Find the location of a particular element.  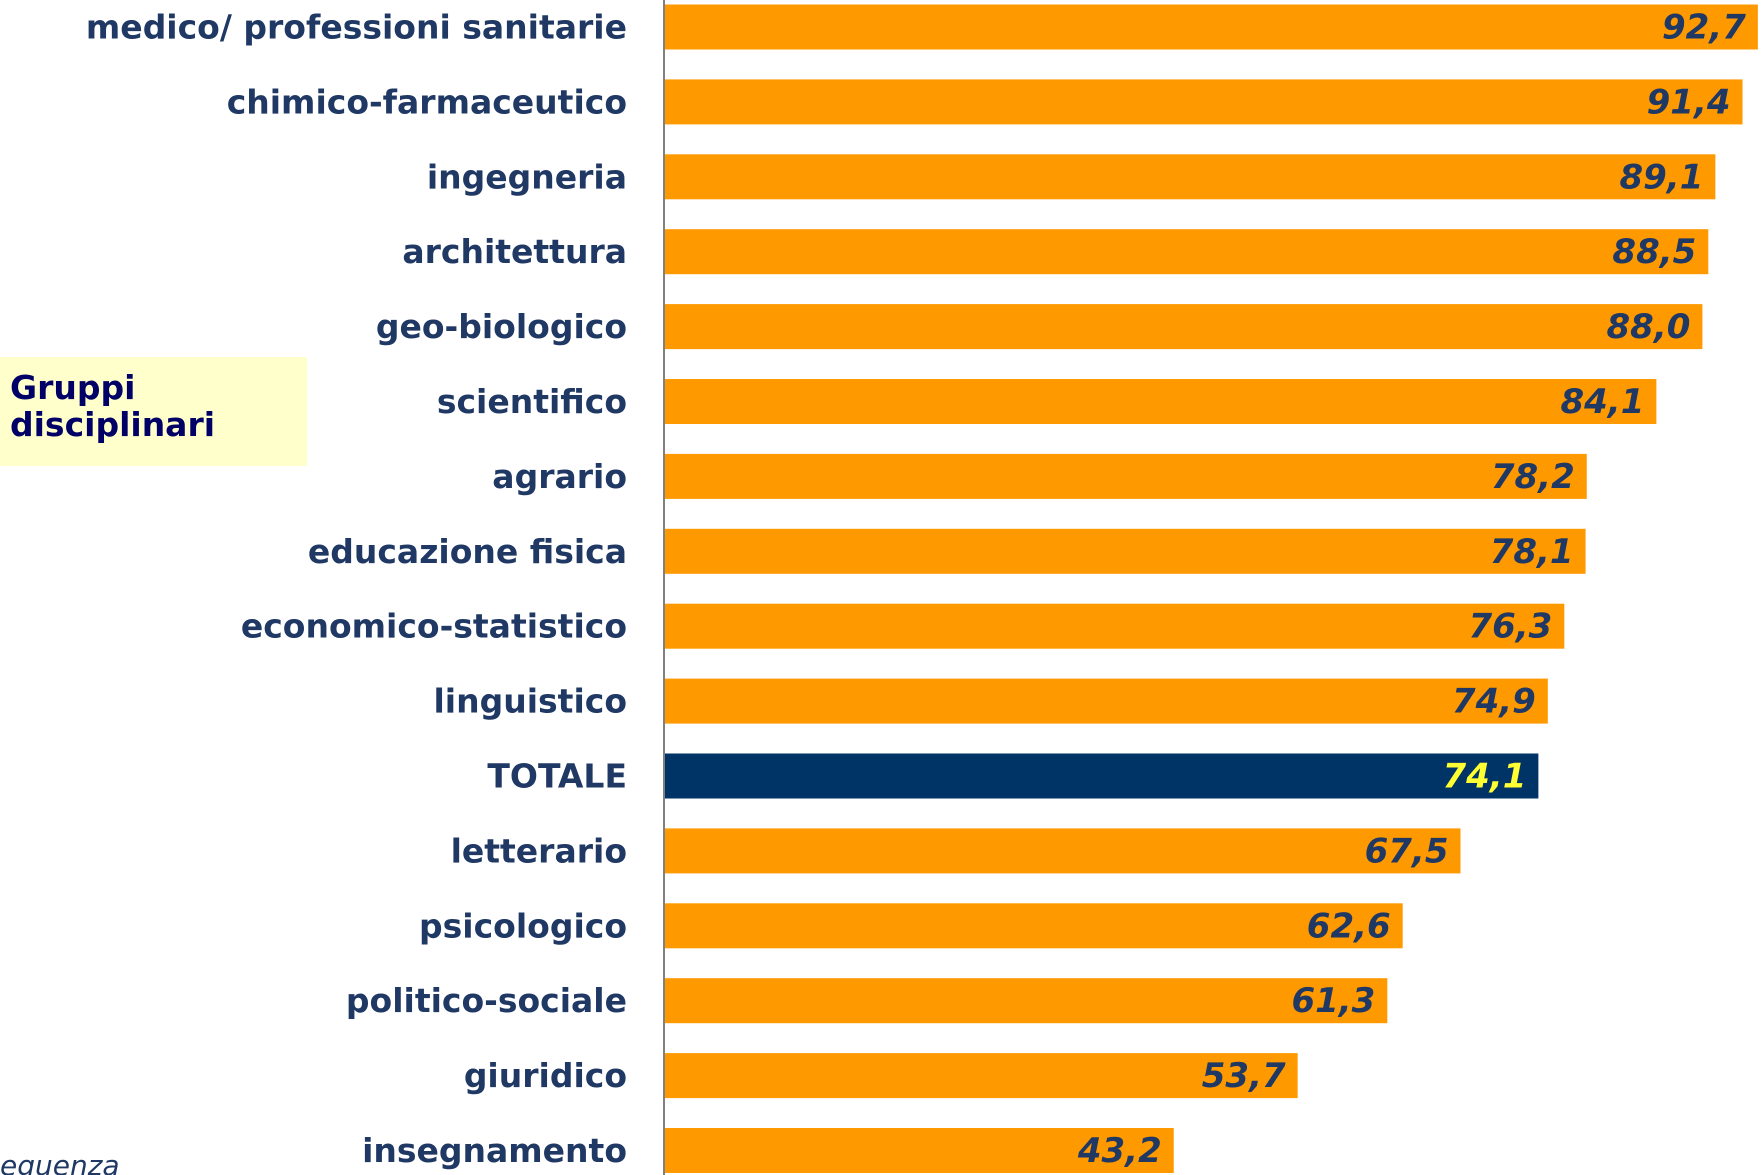

category-label: agrario is located at coordinates (559, 476).